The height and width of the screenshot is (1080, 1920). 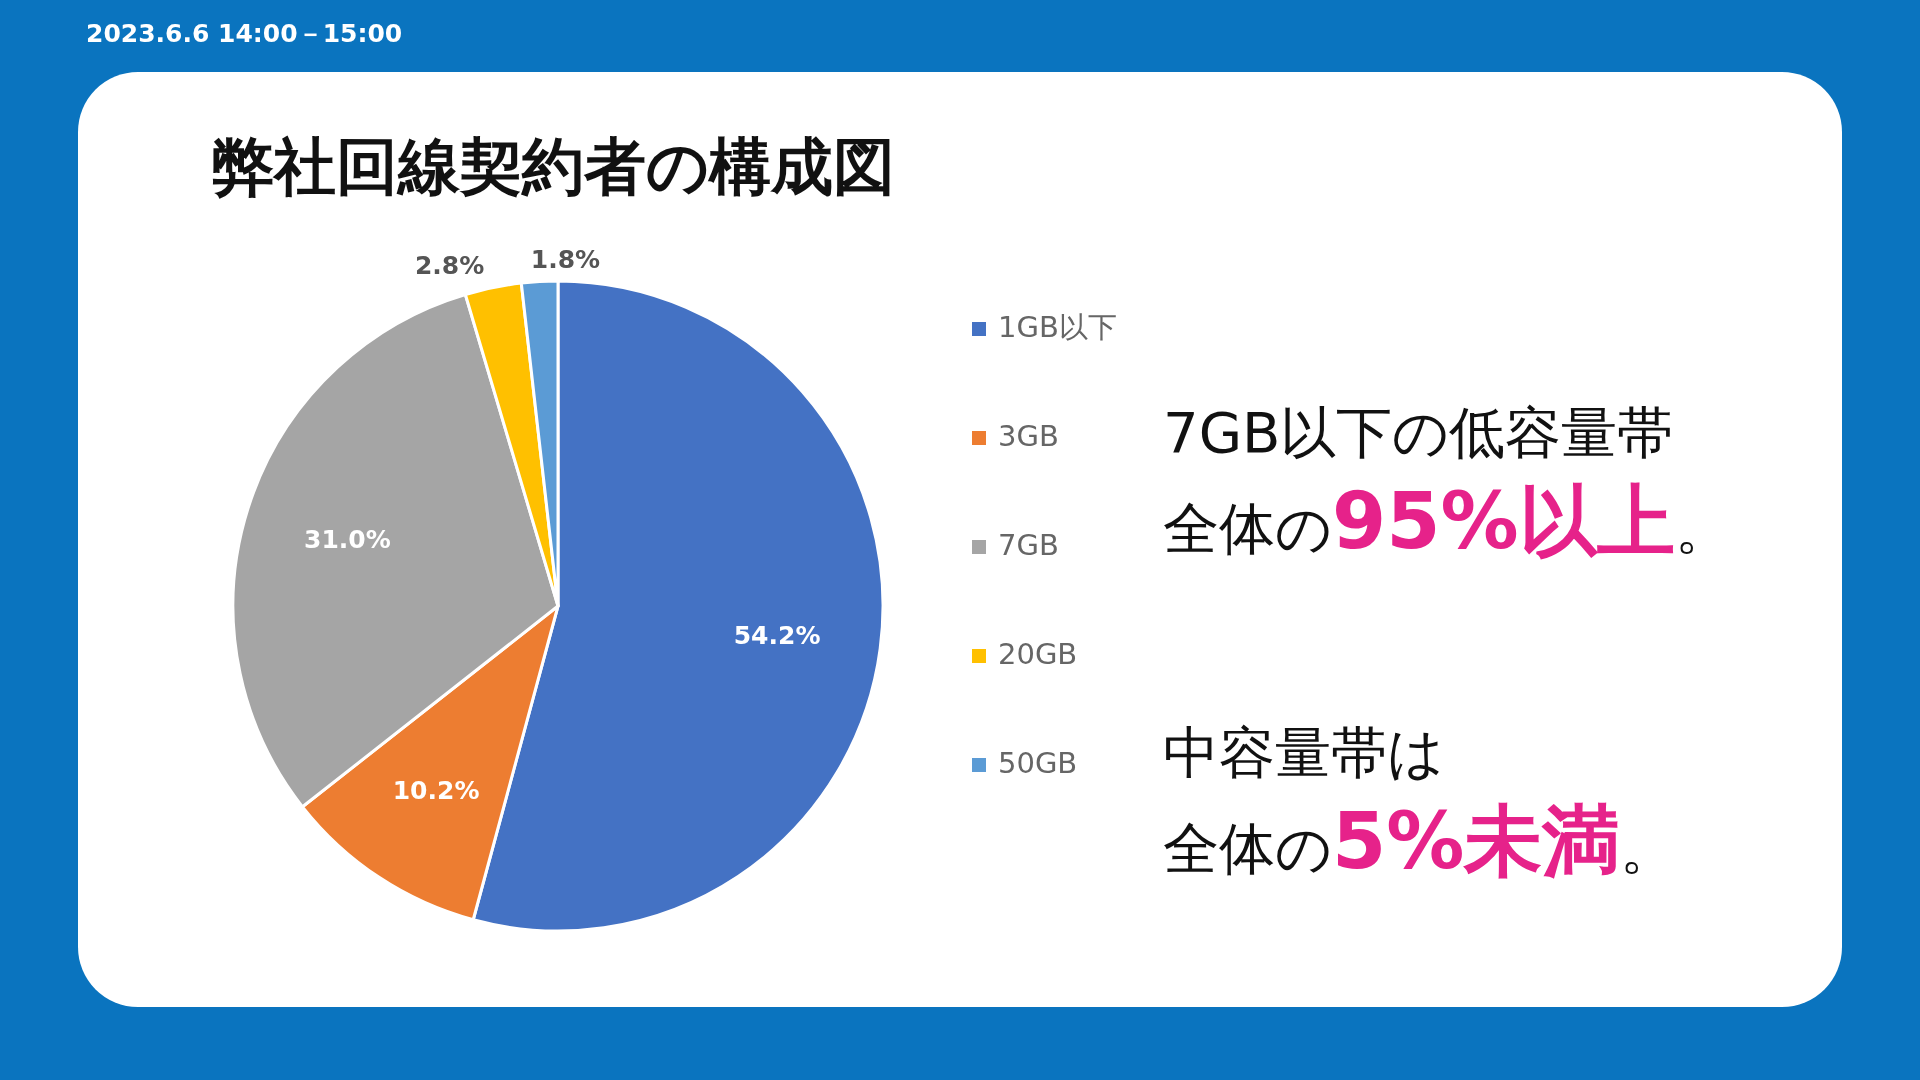 I want to click on text: 全体の95%以上。, so click(x=1447, y=521).